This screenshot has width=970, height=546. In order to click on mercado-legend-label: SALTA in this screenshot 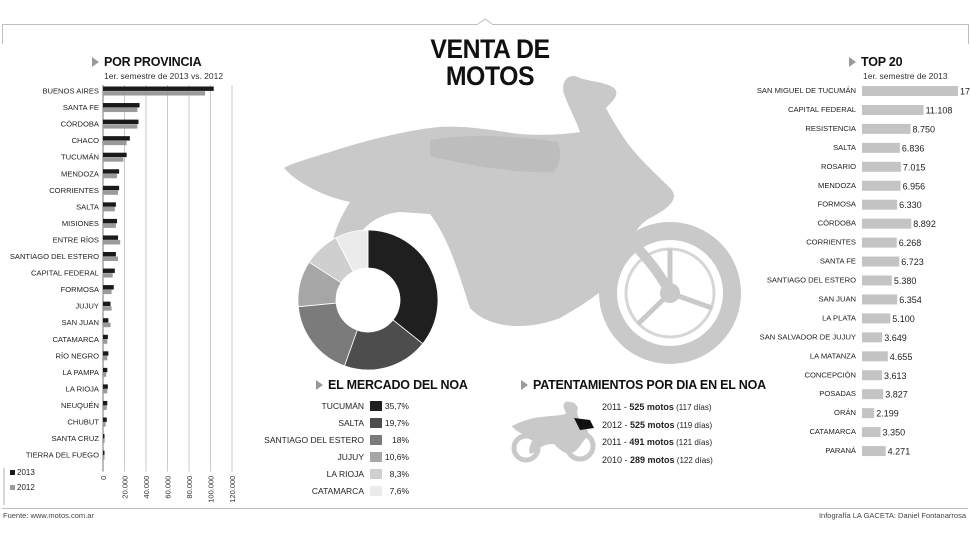, I will do `click(351, 423)`.